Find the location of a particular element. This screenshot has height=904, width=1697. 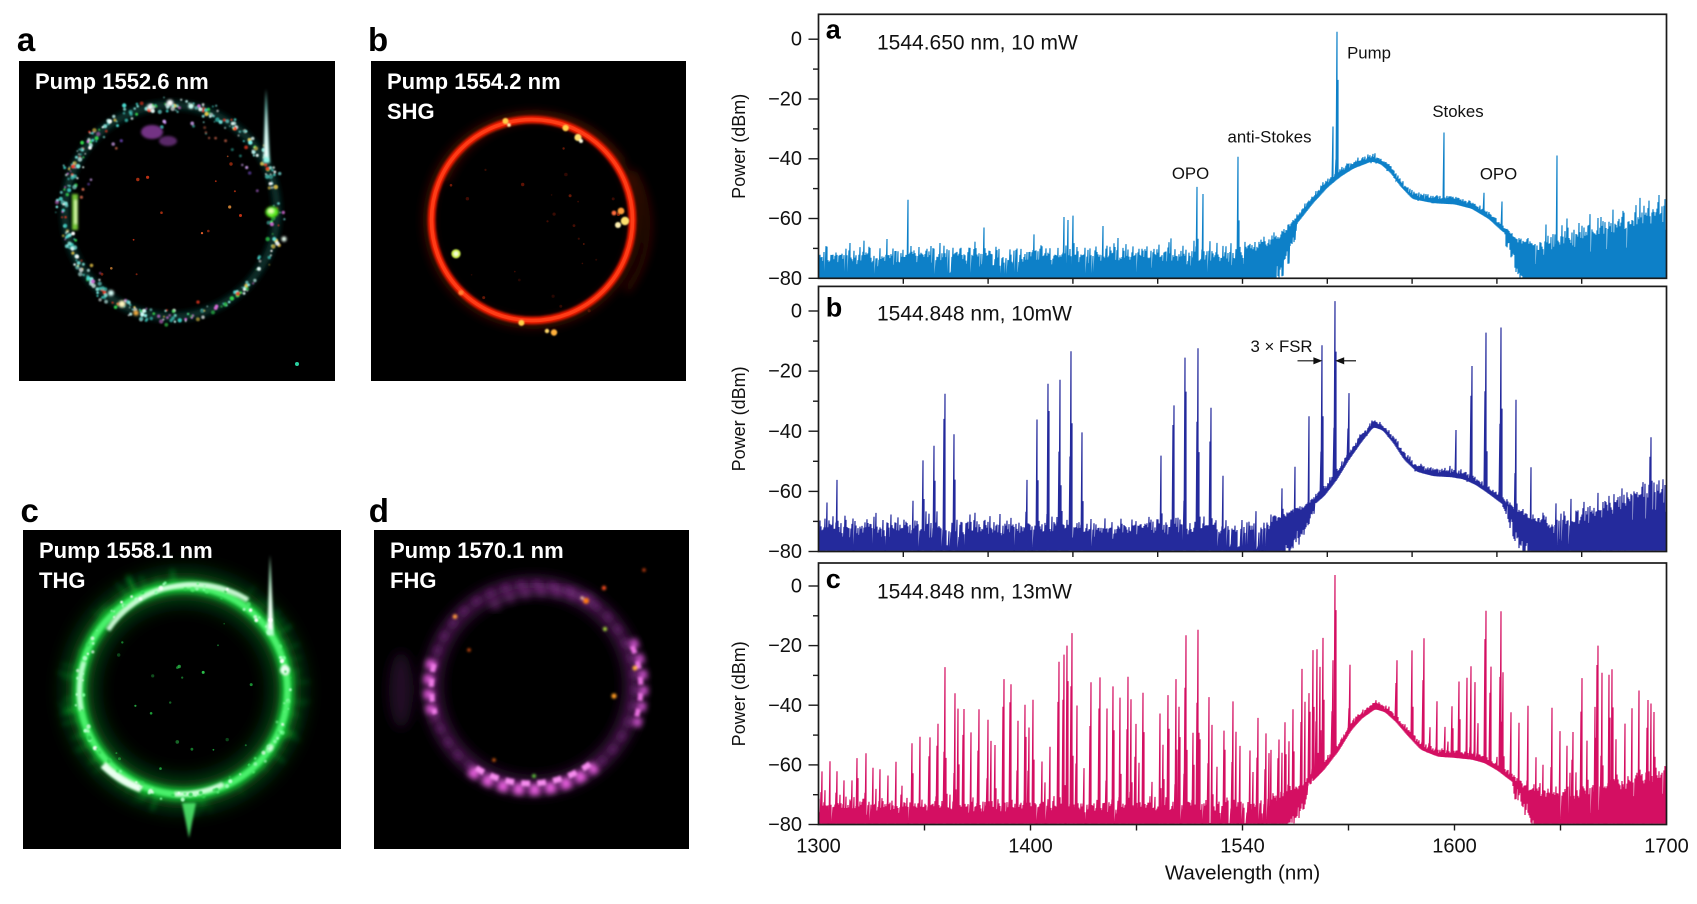

svg-text: Stokes is located at coordinates (1457, 111).